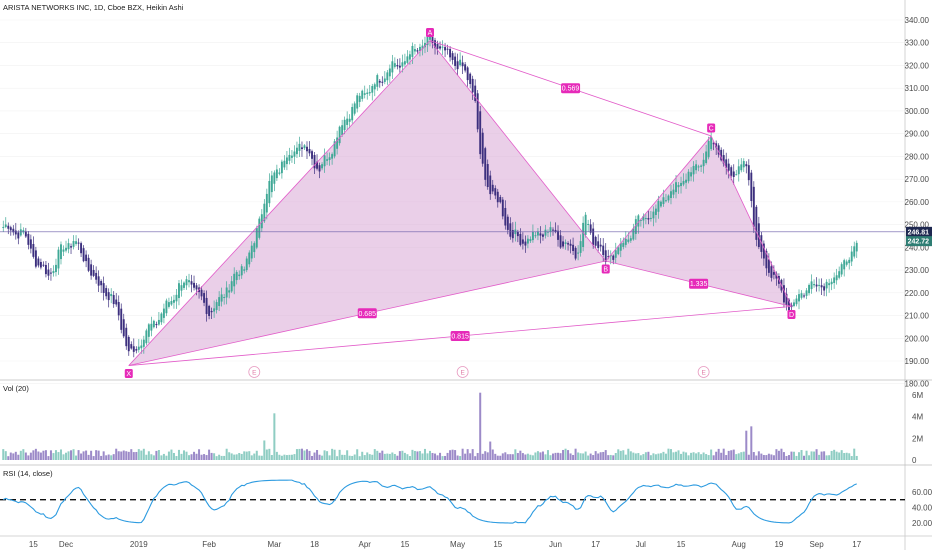 The image size is (932, 550). Describe the element at coordinates (365, 544) in the screenshot. I see `time-tick-label: Apr` at that location.